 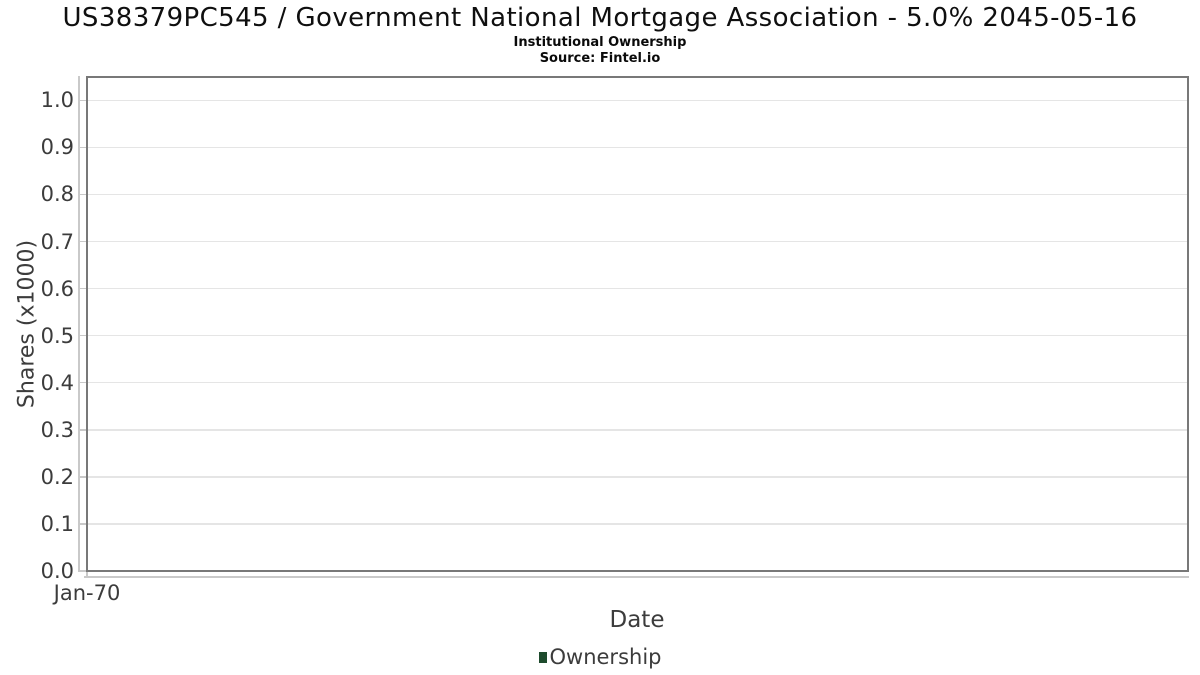 I want to click on legend: Ownership, so click(x=600, y=657).